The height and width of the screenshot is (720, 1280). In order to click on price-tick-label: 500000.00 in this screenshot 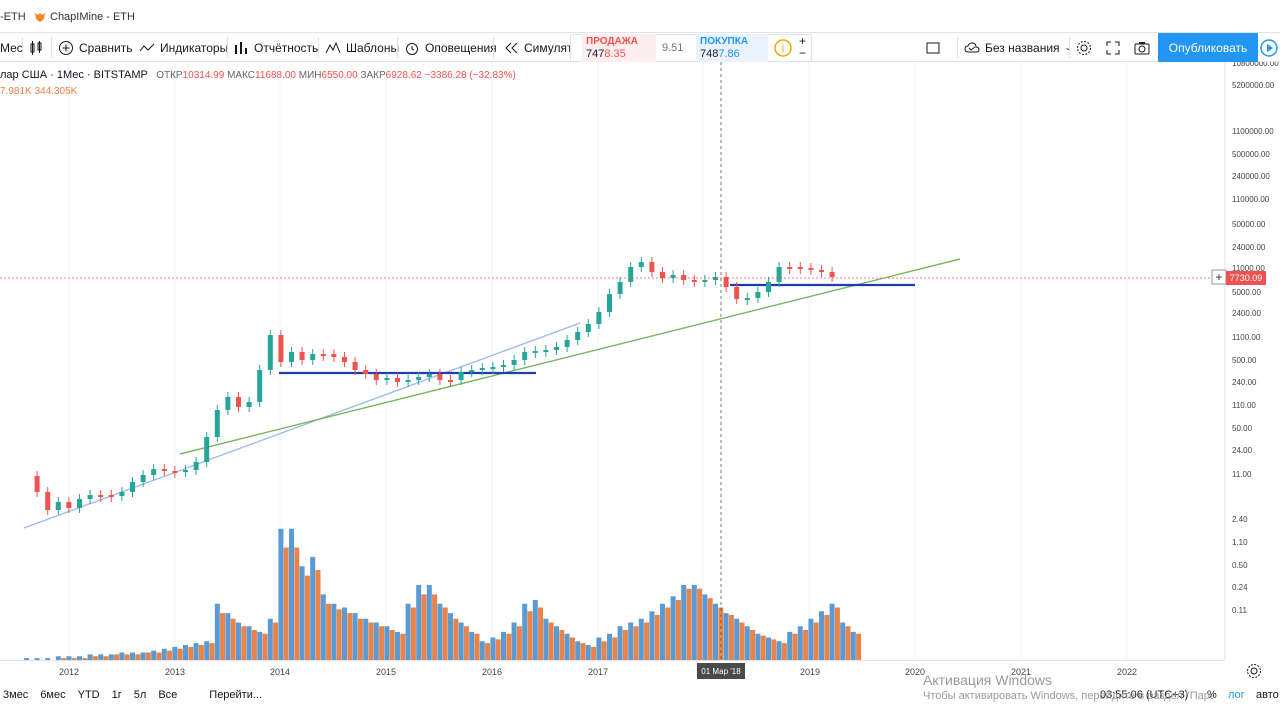, I will do `click(1251, 154)`.